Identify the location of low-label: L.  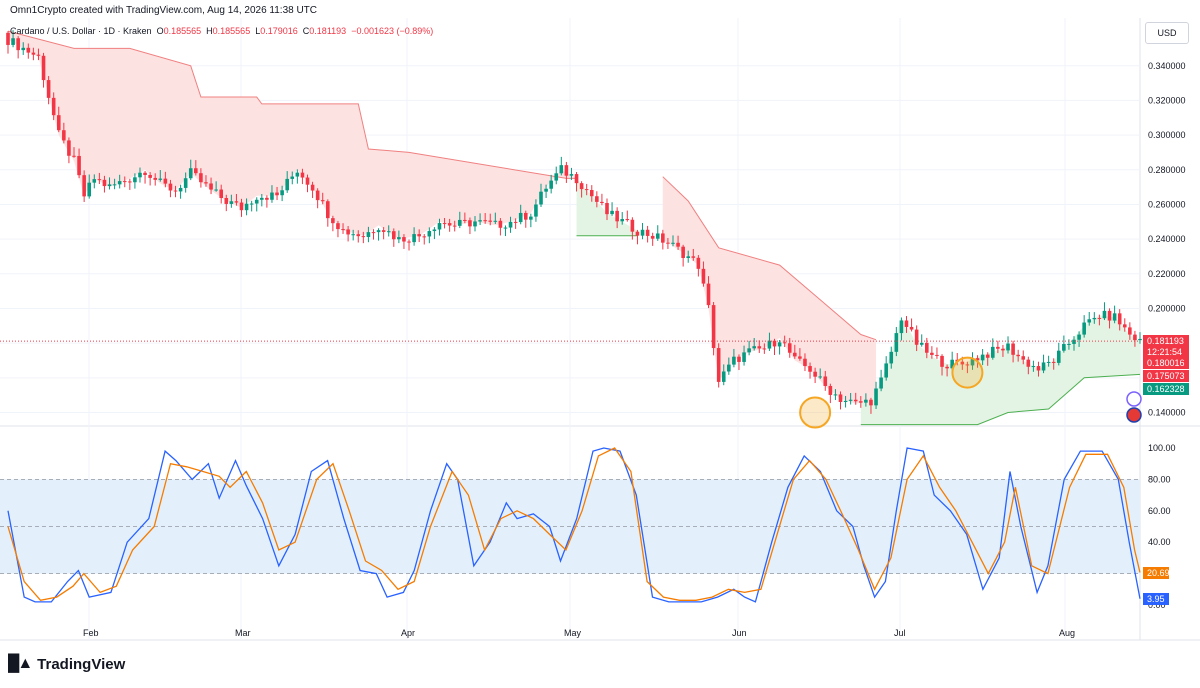
(258, 31).